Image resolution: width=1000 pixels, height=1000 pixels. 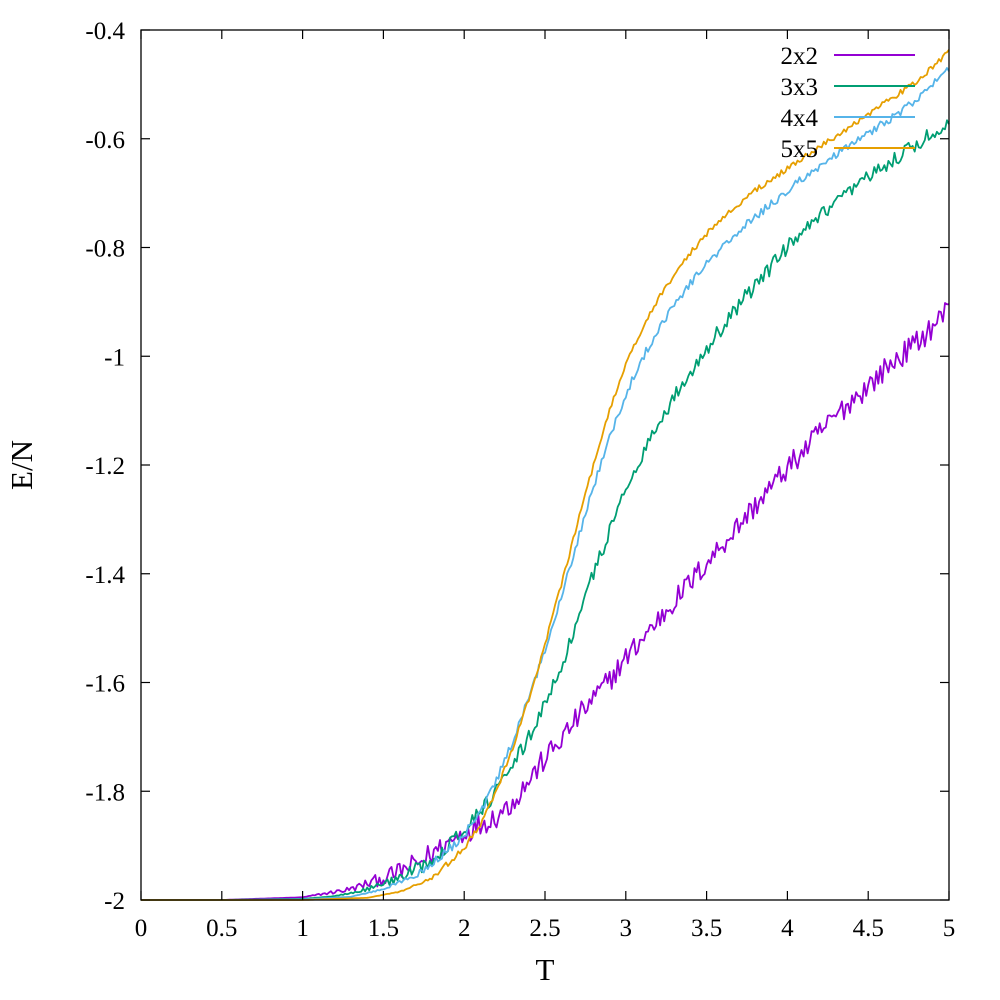 What do you see at coordinates (105, 31) in the screenshot?
I see `y-tick-label: -0.4` at bounding box center [105, 31].